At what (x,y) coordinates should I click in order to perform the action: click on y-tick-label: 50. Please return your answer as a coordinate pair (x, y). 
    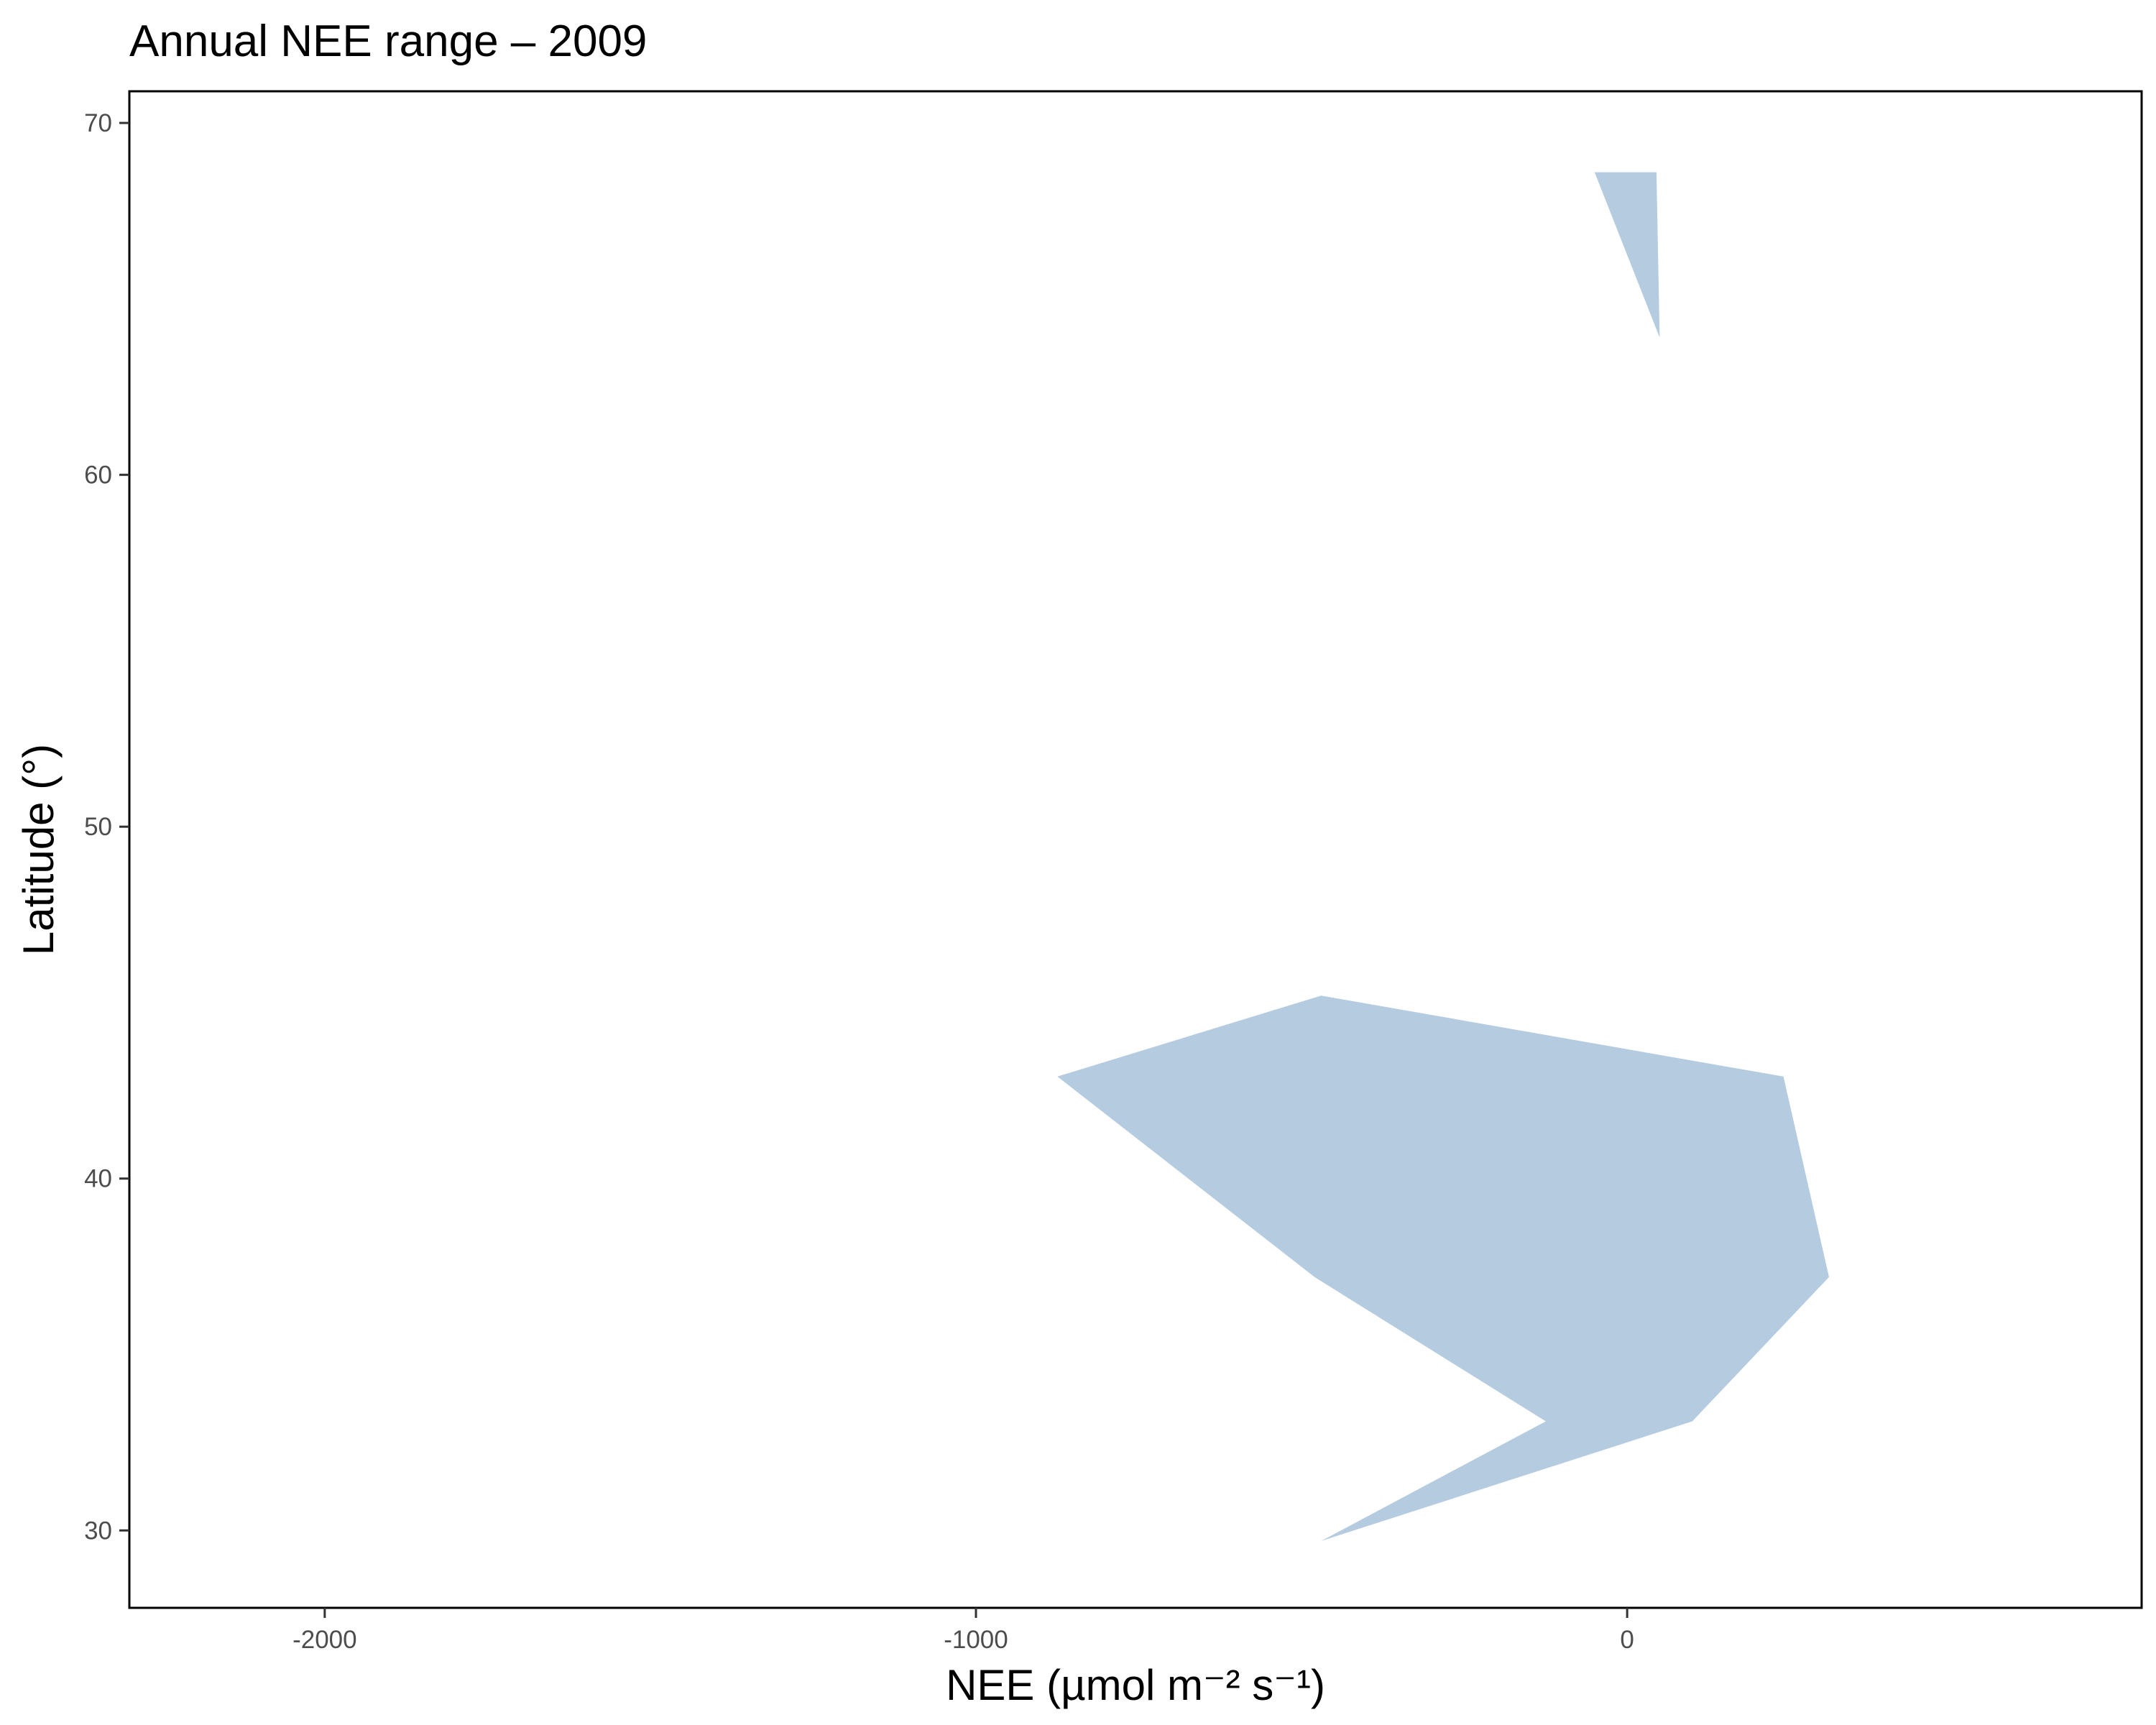
    Looking at the image, I should click on (98, 827).